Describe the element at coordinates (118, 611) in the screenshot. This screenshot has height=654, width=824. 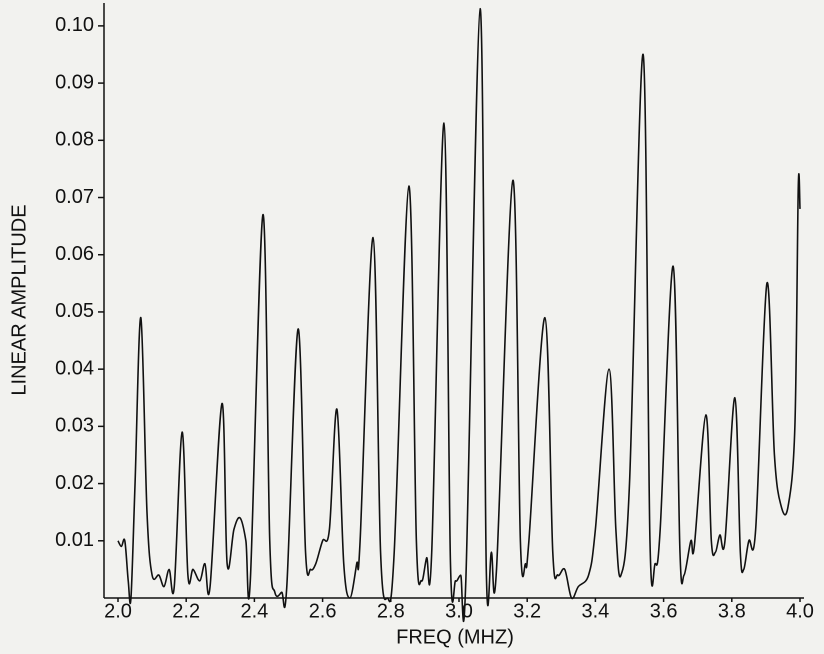
I see `x-tick-label: 2.0` at that location.